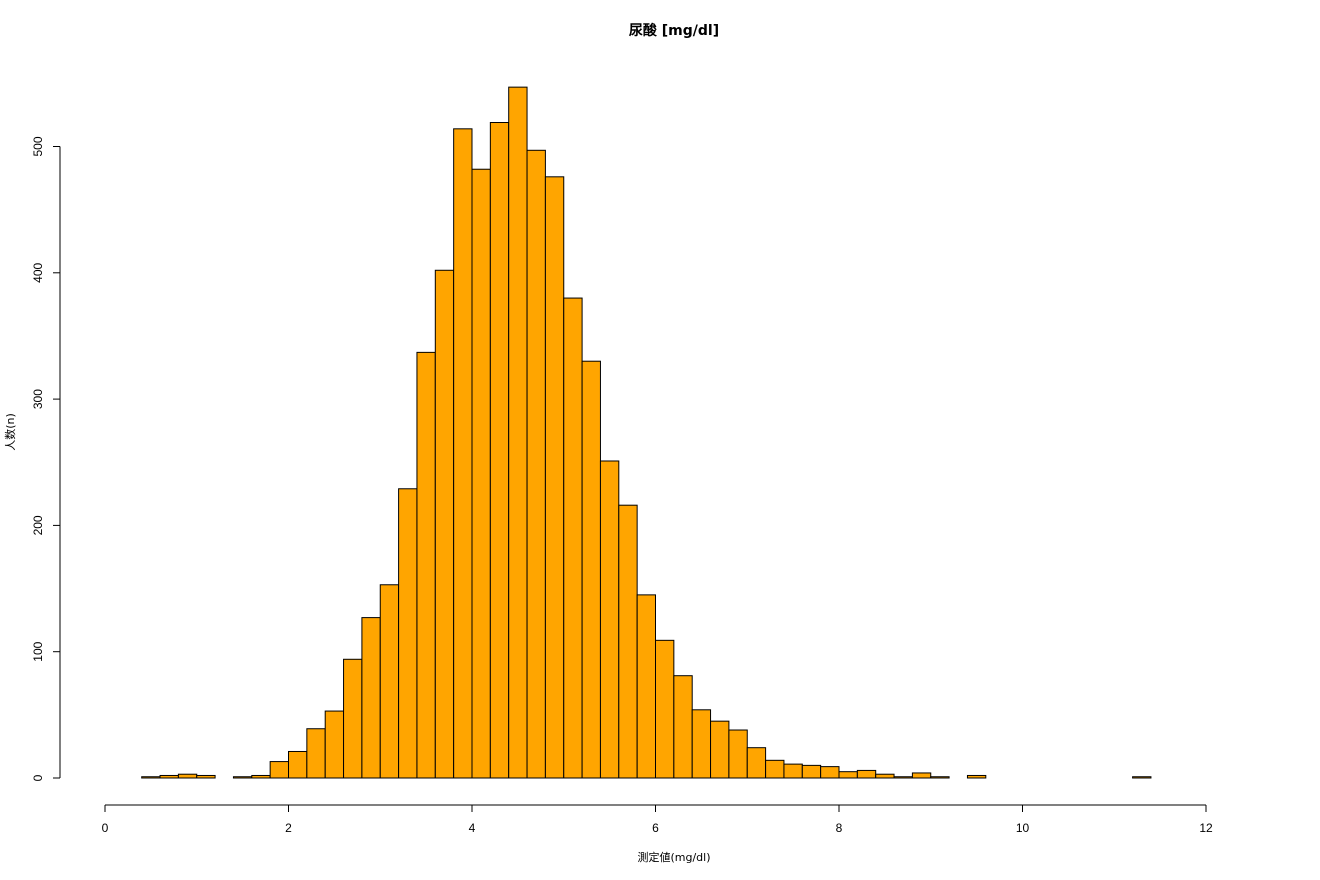 The image size is (1320, 880). Describe the element at coordinates (38, 525) in the screenshot. I see `y-tick-label: 200` at that location.